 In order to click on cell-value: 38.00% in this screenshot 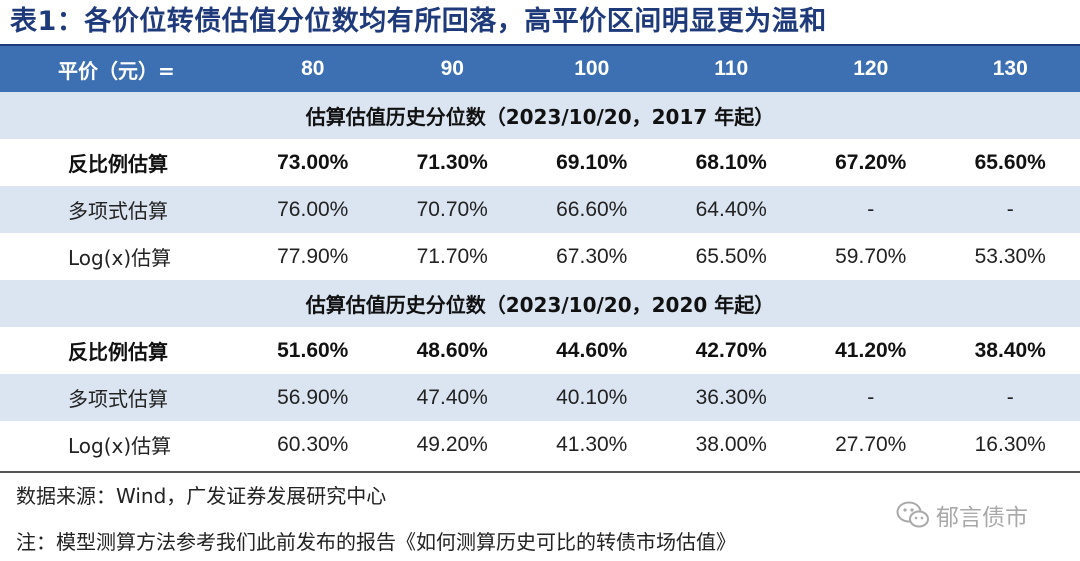, I will do `click(731, 444)`.